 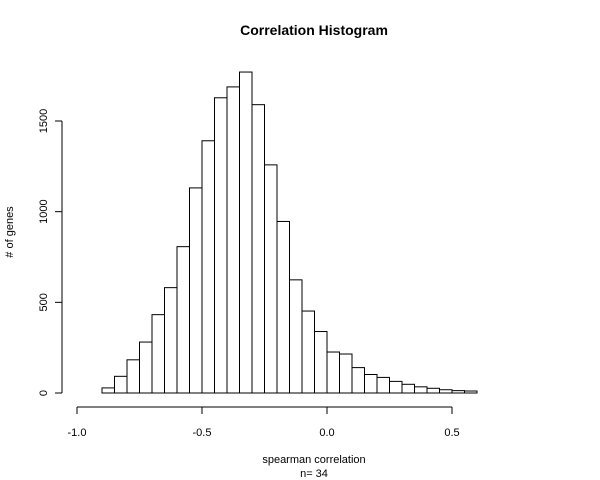 What do you see at coordinates (313, 460) in the screenshot?
I see `x-axis-label: spearman correlation` at bounding box center [313, 460].